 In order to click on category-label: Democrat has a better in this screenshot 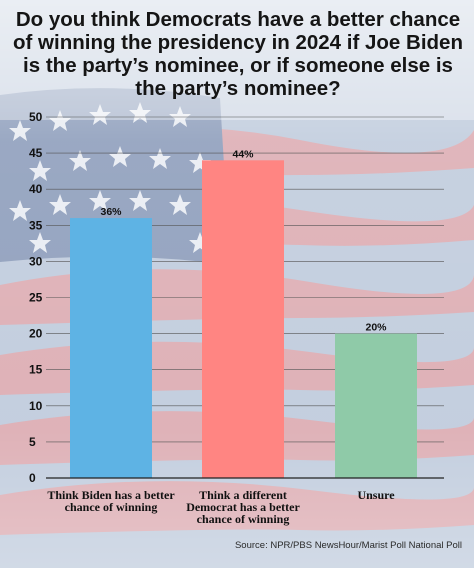, I will do `click(243, 507)`.